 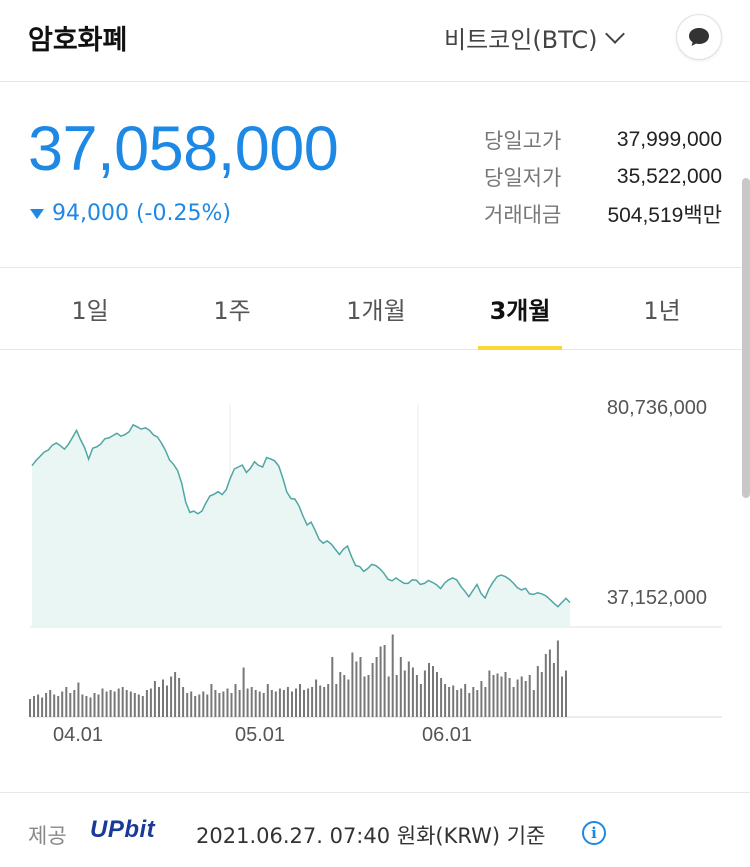 What do you see at coordinates (662, 311) in the screenshot?
I see `tab-1y: 1년` at bounding box center [662, 311].